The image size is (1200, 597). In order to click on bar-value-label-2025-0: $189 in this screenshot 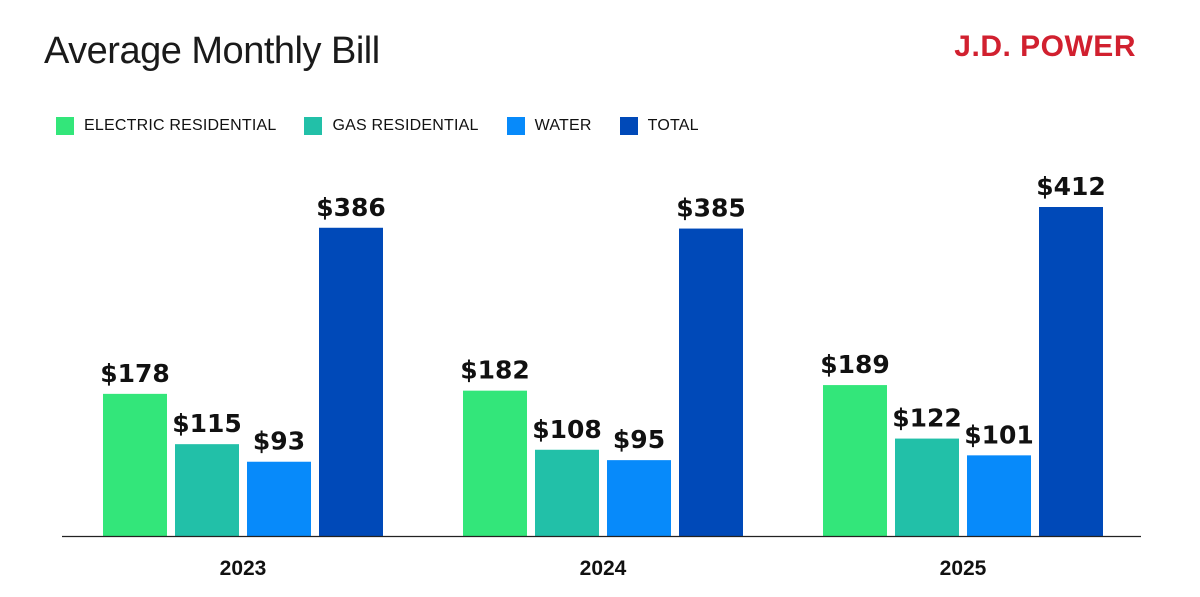, I will do `click(855, 364)`.